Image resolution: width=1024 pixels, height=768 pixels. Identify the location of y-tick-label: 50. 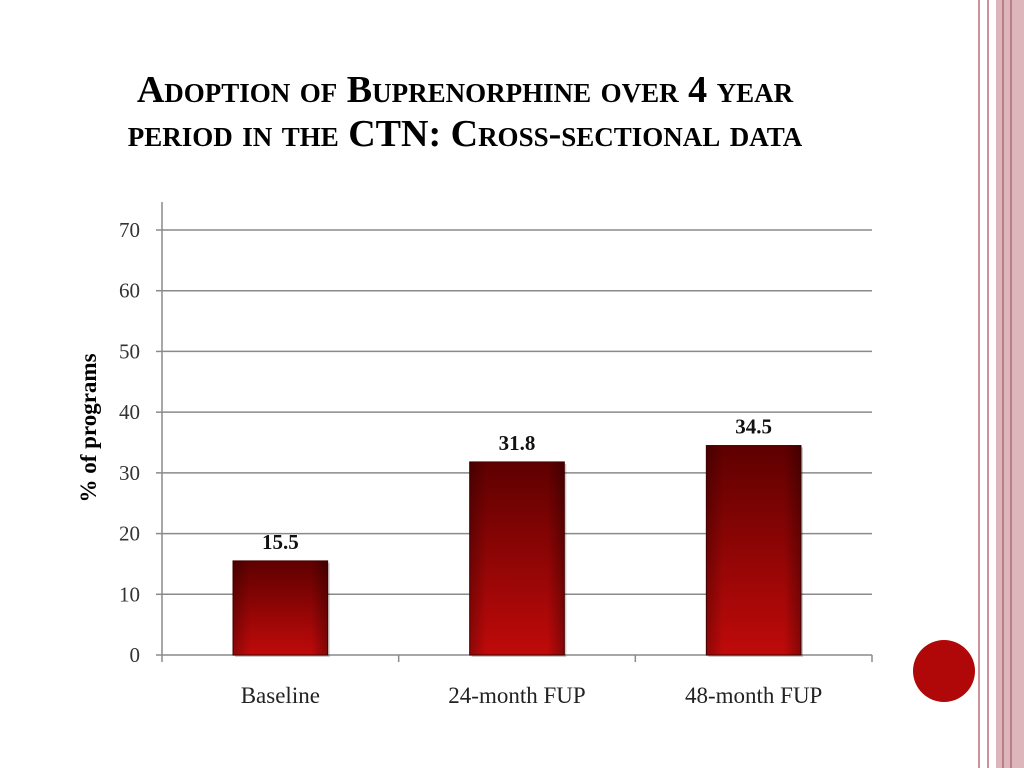
(129, 351).